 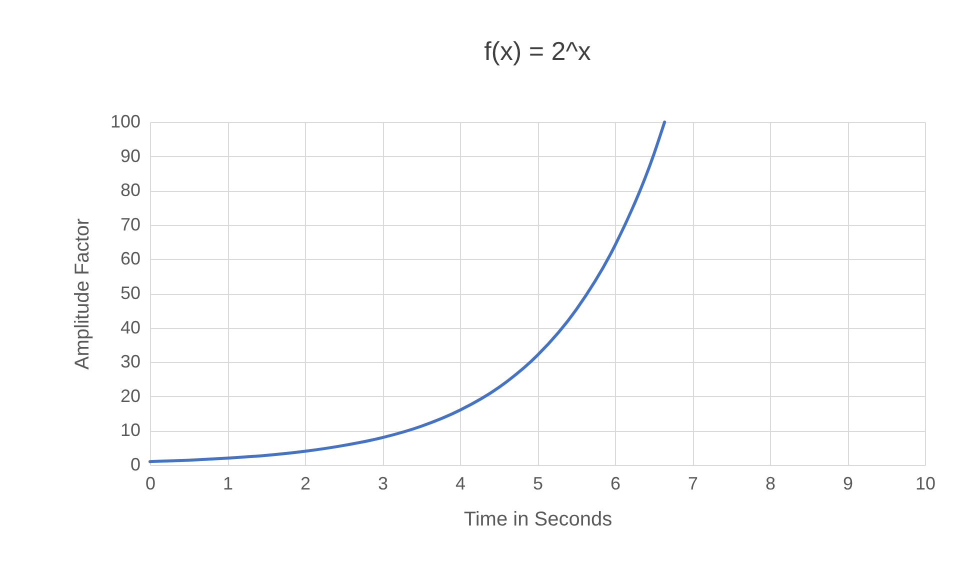 I want to click on y-tick-label: 80, so click(x=130, y=190).